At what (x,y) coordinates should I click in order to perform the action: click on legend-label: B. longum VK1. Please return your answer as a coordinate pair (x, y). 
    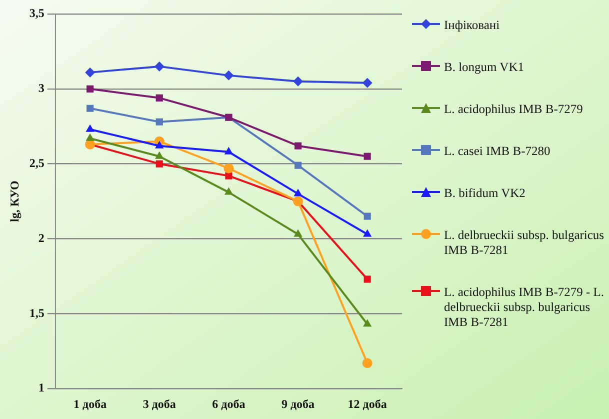
    Looking at the image, I should click on (484, 67).